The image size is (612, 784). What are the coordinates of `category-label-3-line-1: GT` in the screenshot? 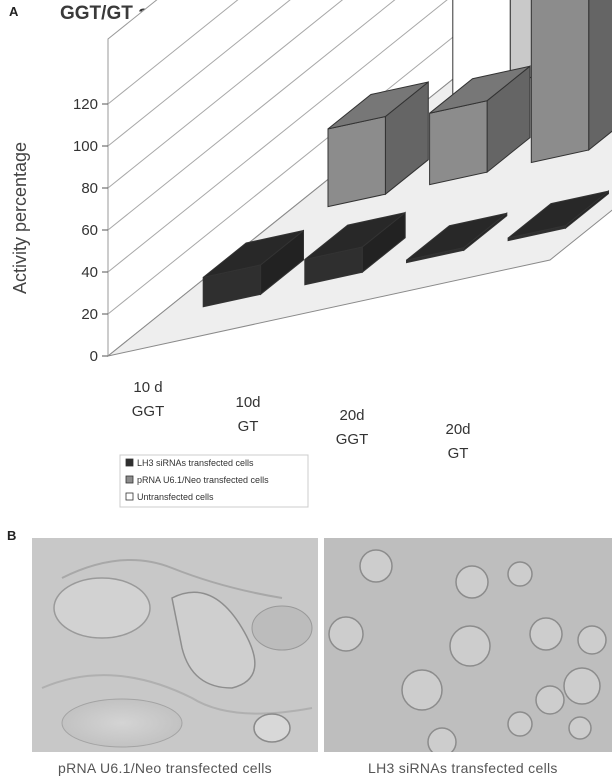 It's located at (458, 453).